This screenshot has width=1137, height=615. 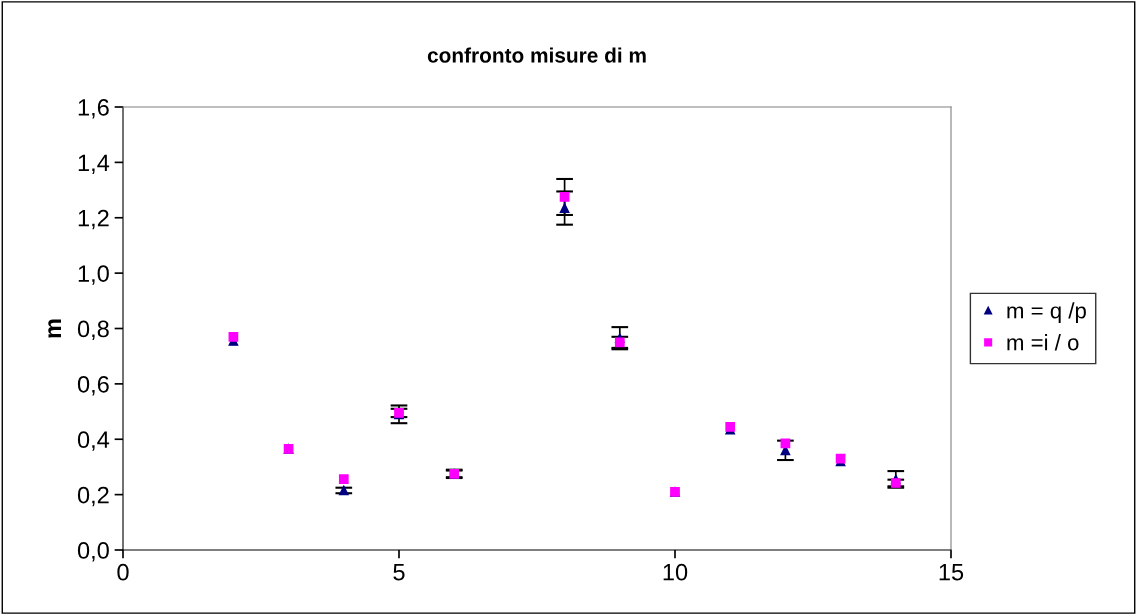 I want to click on y-tick-label: 1,4, so click(x=94, y=164).